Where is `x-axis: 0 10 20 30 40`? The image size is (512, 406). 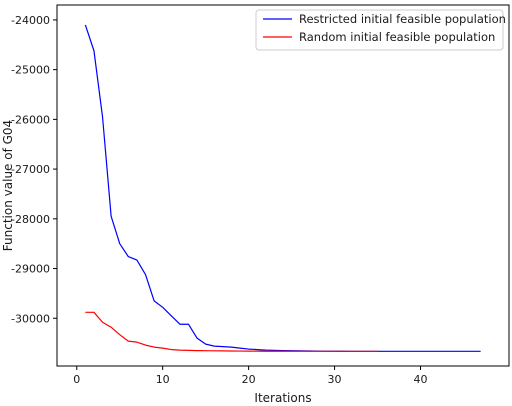 x-axis: 0 10 20 30 40 is located at coordinates (250, 376).